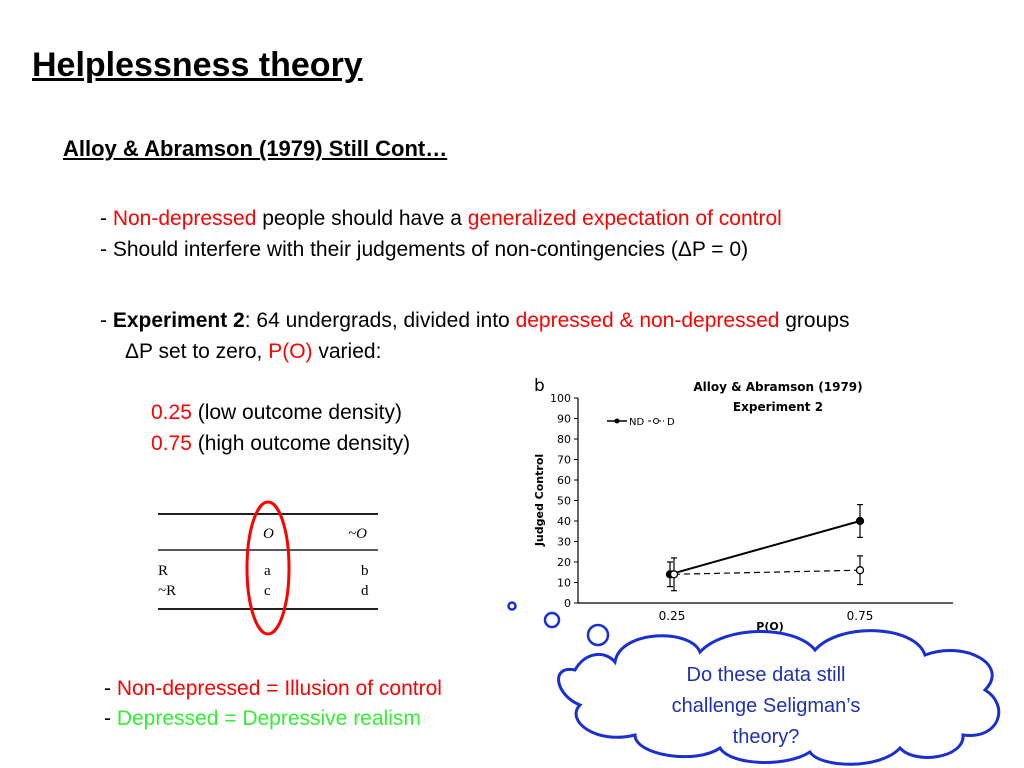  Describe the element at coordinates (636, 422) in the screenshot. I see `legend-label-nd: ND` at that location.